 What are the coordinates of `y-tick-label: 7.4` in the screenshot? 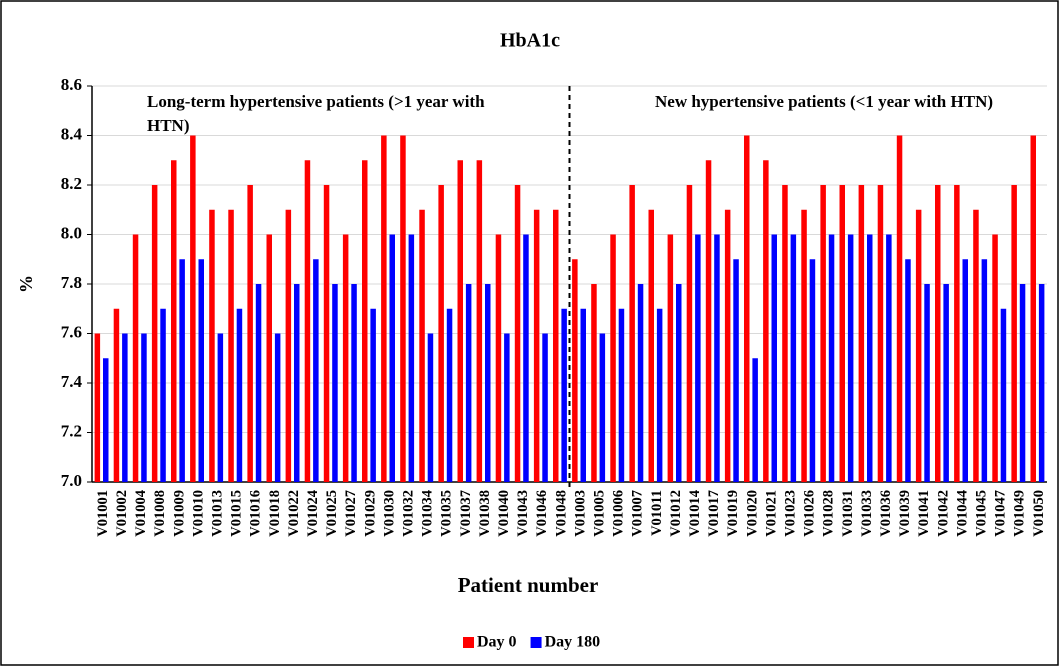 It's located at (72, 381).